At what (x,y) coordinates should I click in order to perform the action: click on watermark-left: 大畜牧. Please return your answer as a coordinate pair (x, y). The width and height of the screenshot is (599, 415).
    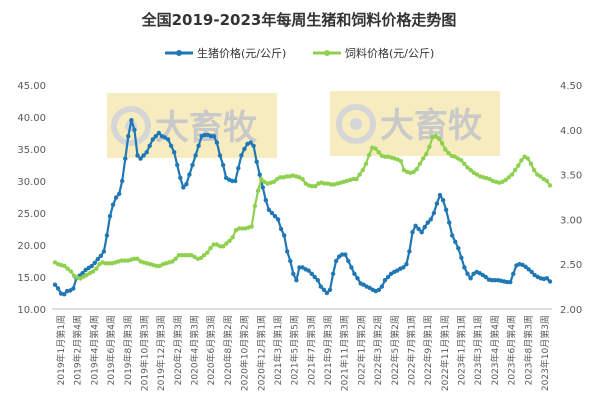
    Looking at the image, I should click on (192, 125).